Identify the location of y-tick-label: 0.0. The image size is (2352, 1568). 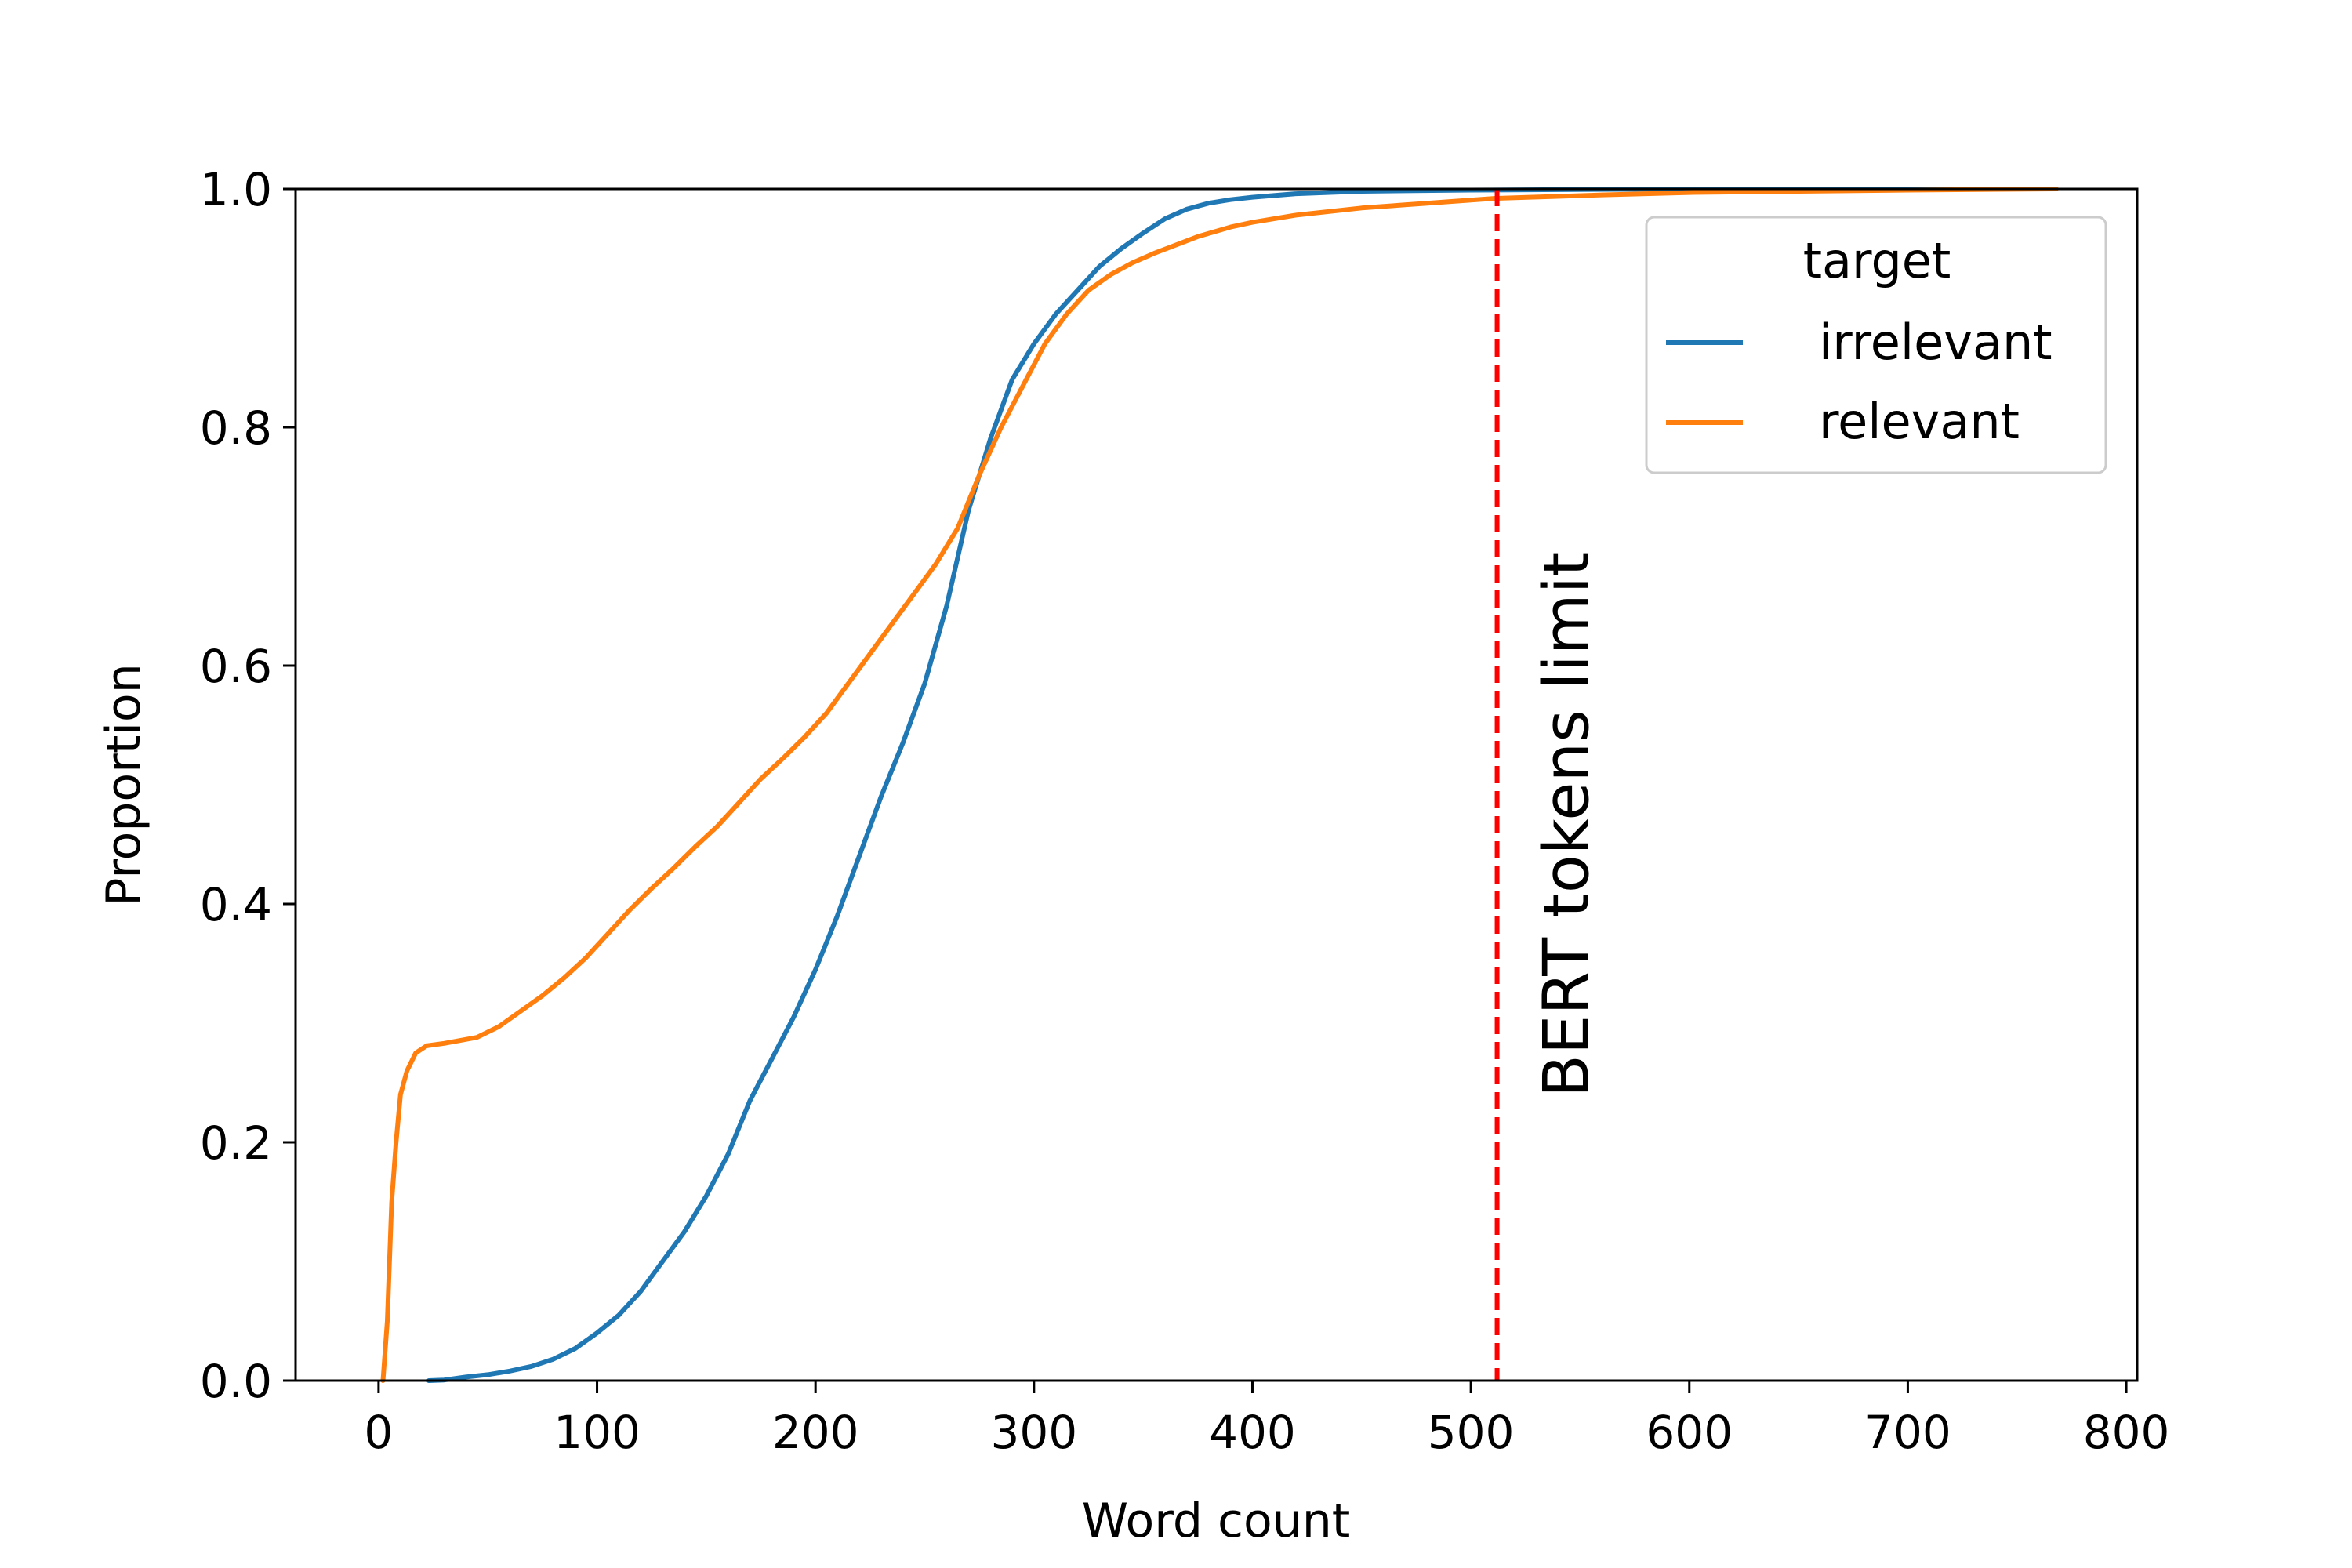
(236, 1381).